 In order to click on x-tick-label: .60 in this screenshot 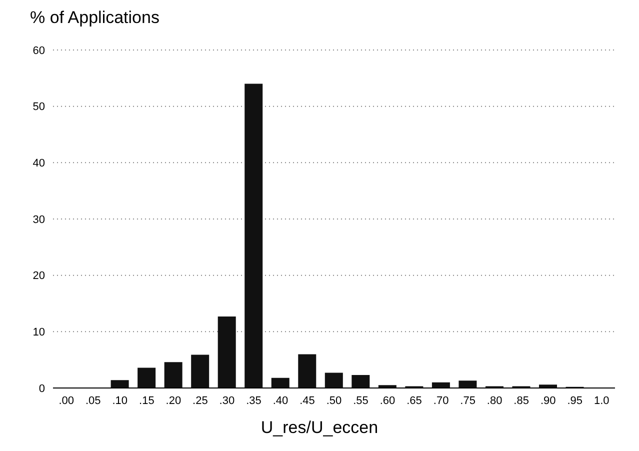, I will do `click(388, 400)`.